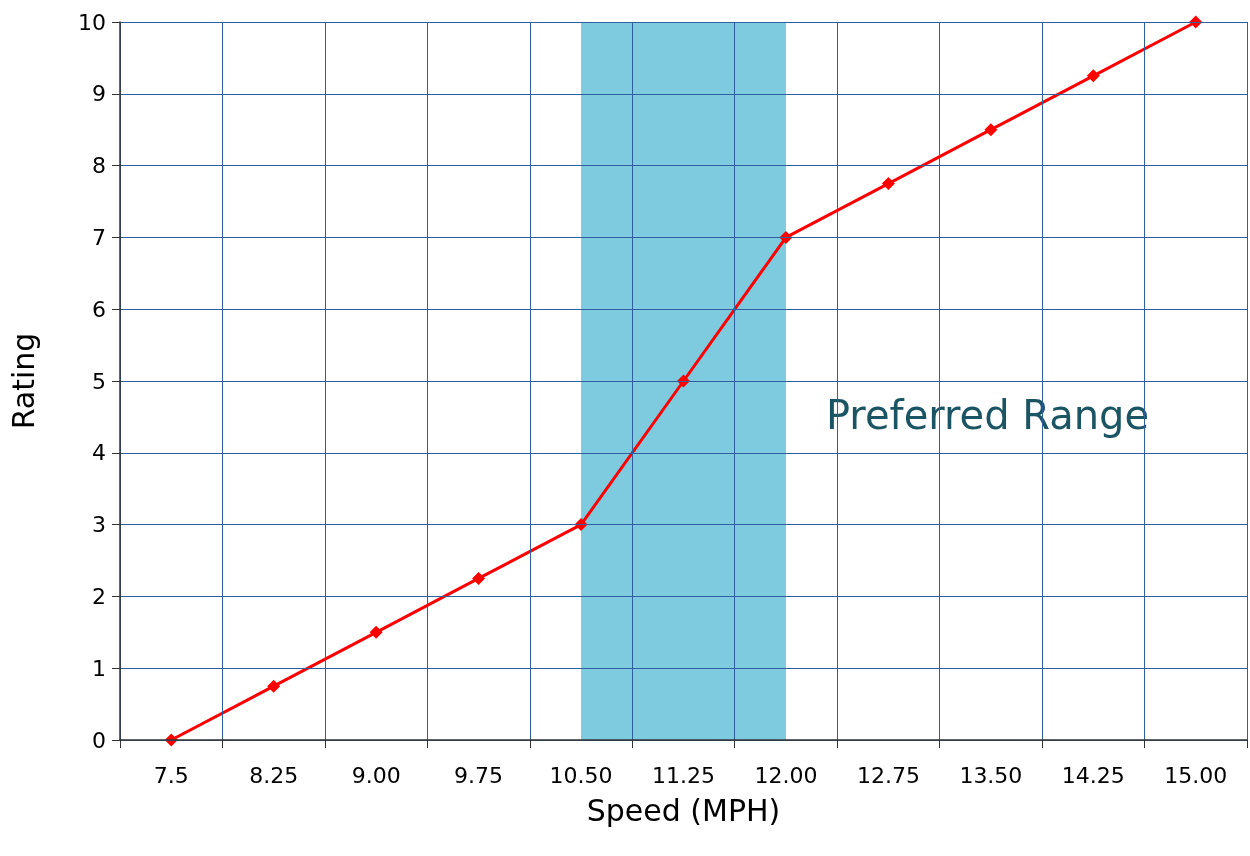  Describe the element at coordinates (99, 166) in the screenshot. I see `y-tick-label: 8` at that location.